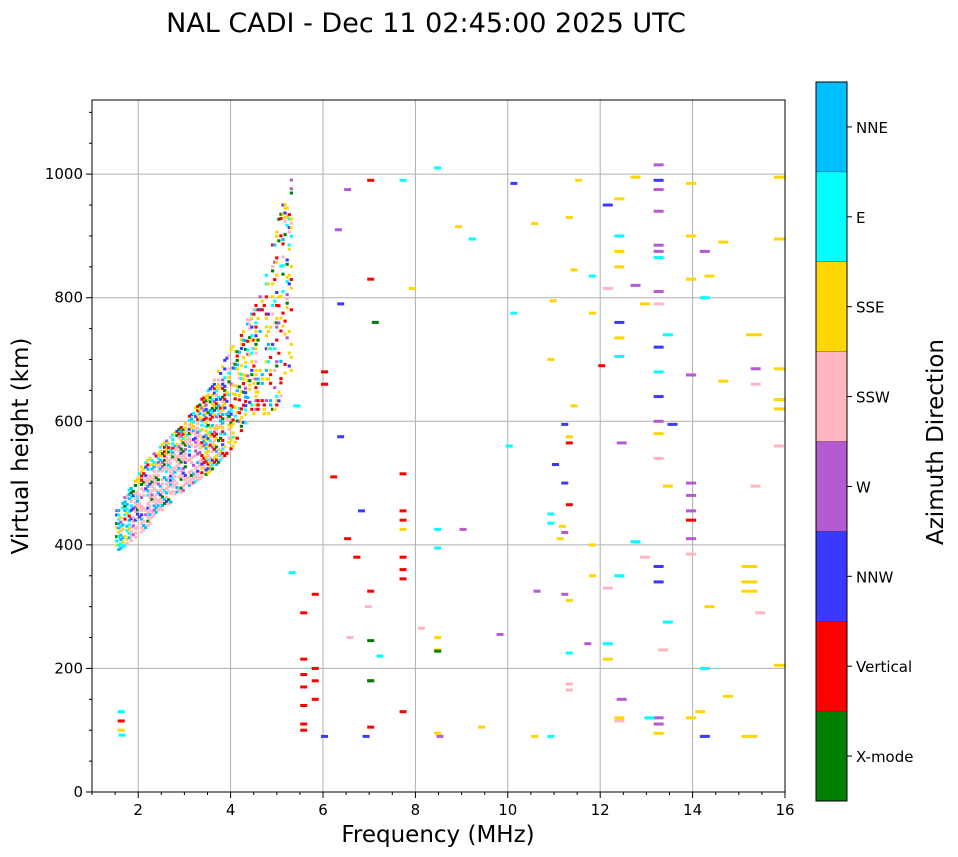 This screenshot has height=857, width=958. What do you see at coordinates (323, 810) in the screenshot?
I see `x-tick-label: 6` at bounding box center [323, 810].